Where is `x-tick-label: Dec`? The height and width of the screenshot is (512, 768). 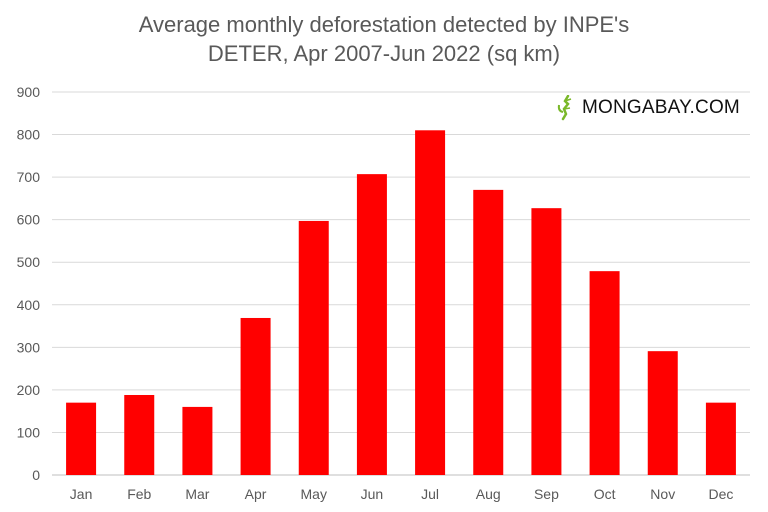 x-tick-label: Dec is located at coordinates (720, 494).